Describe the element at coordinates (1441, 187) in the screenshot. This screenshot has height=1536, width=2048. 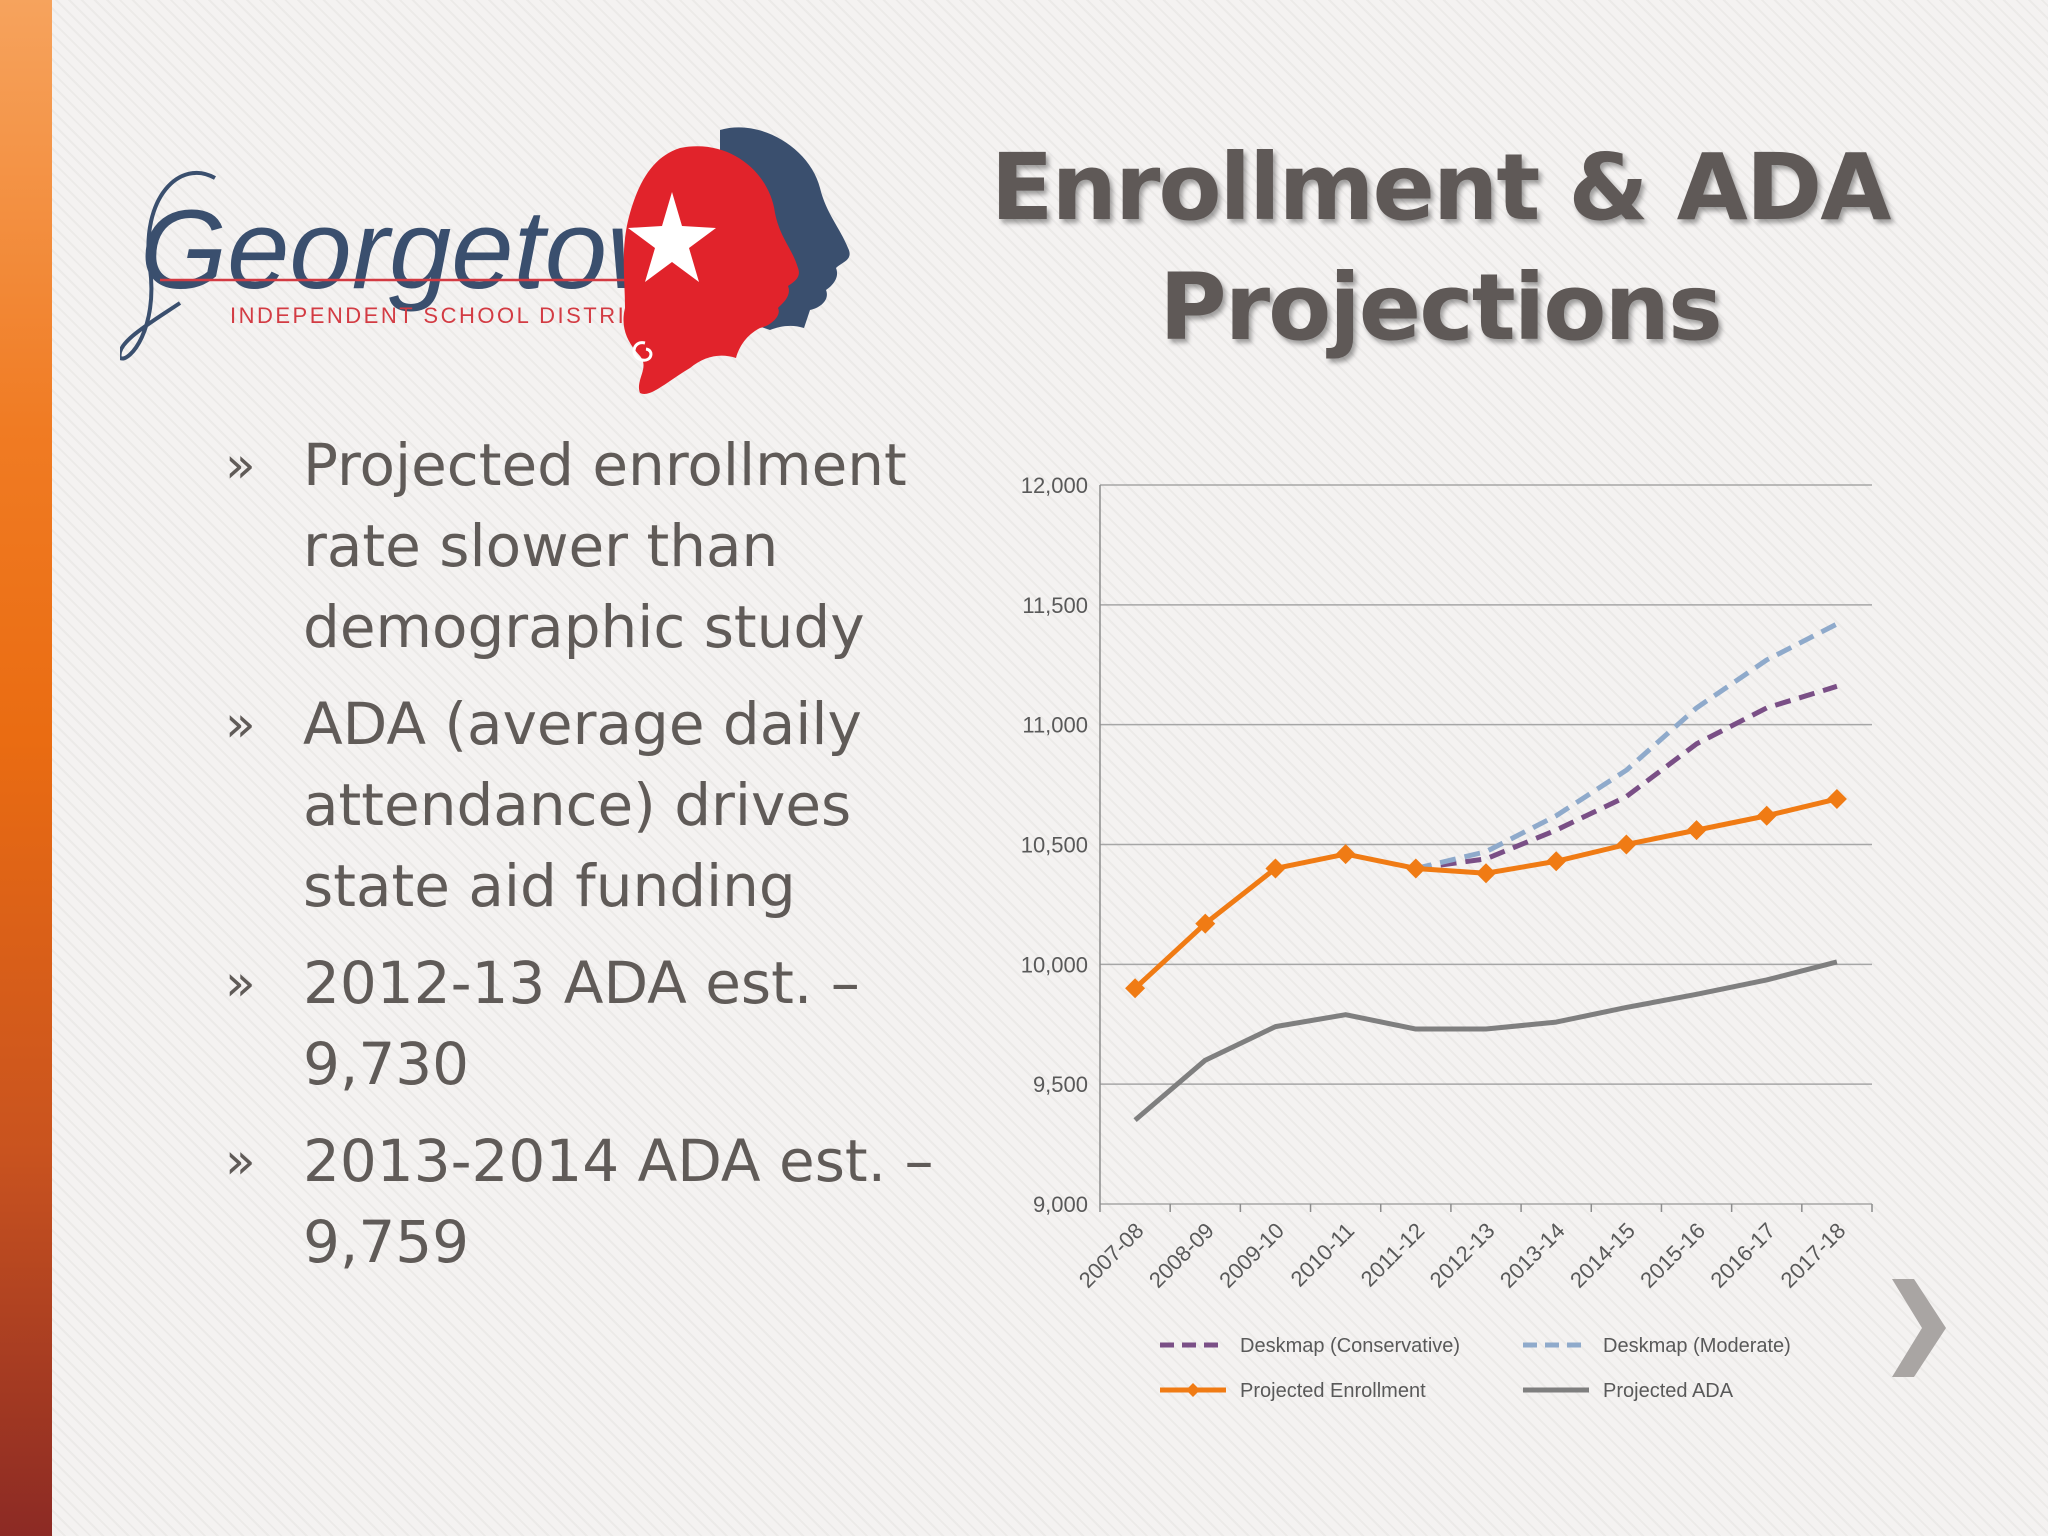
I see `slide-title-line-1: Enrollment & ADA` at that location.